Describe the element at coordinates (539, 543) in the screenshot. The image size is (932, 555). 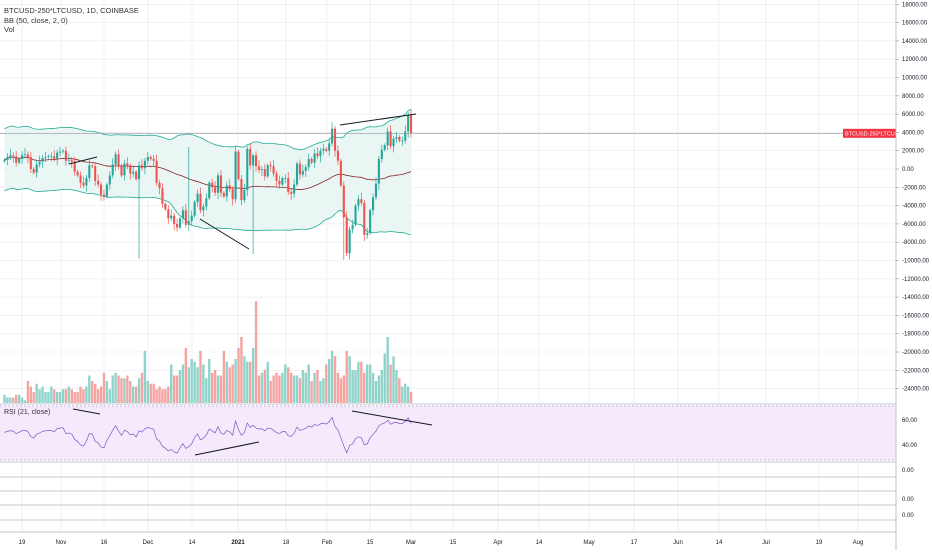
I see `x-tick-label: 14` at that location.